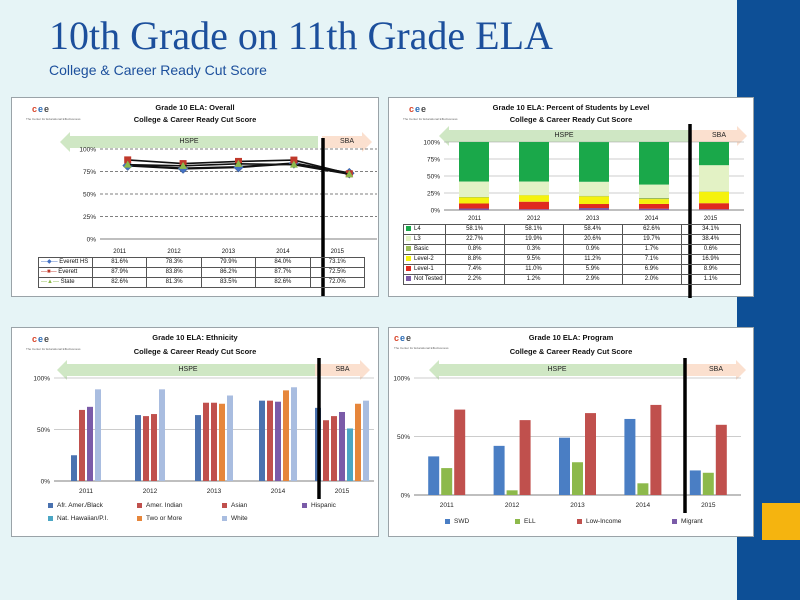 Image resolution: width=800 pixels, height=600 pixels. What do you see at coordinates (74, 262) in the screenshot?
I see `legend-label: Everett HS` at bounding box center [74, 262].